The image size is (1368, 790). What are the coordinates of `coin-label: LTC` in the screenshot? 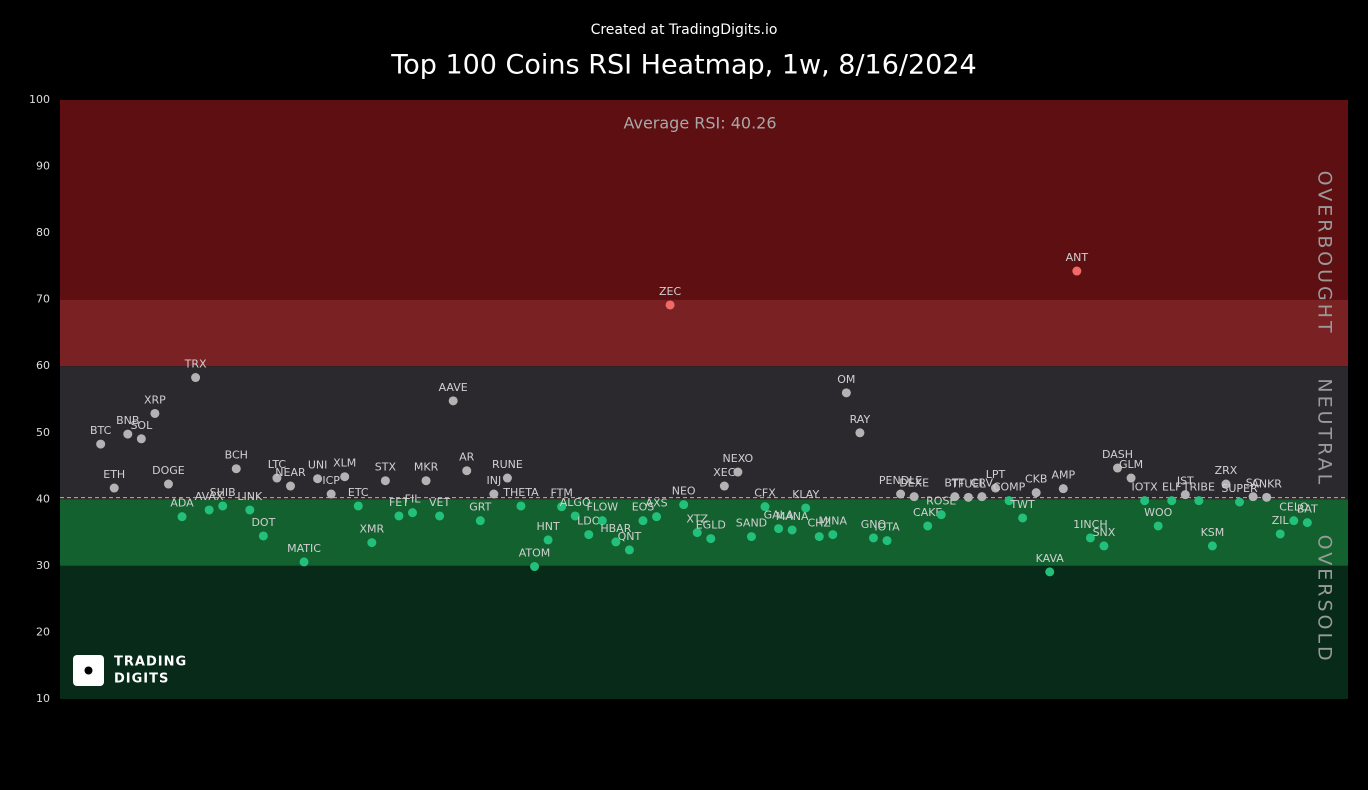 It's located at (277, 464).